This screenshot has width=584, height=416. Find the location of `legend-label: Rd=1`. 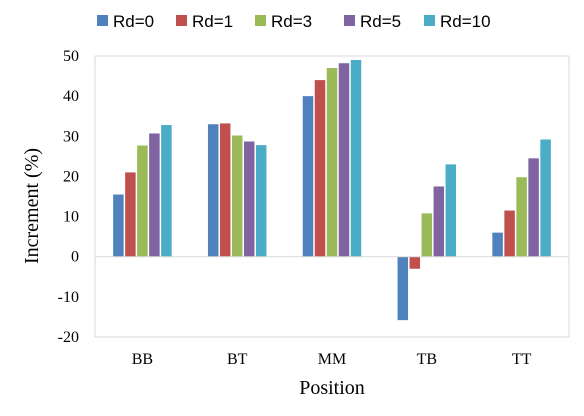

legend-label: Rd=1 is located at coordinates (212, 21).